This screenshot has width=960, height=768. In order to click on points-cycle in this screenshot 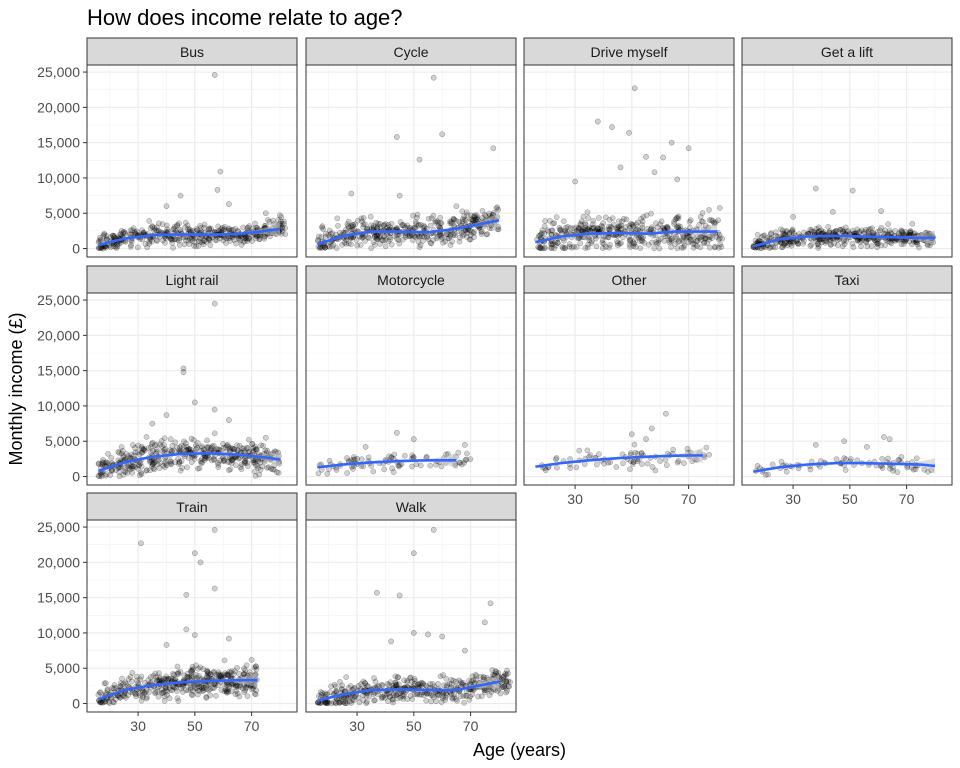, I will do `click(408, 163)`.